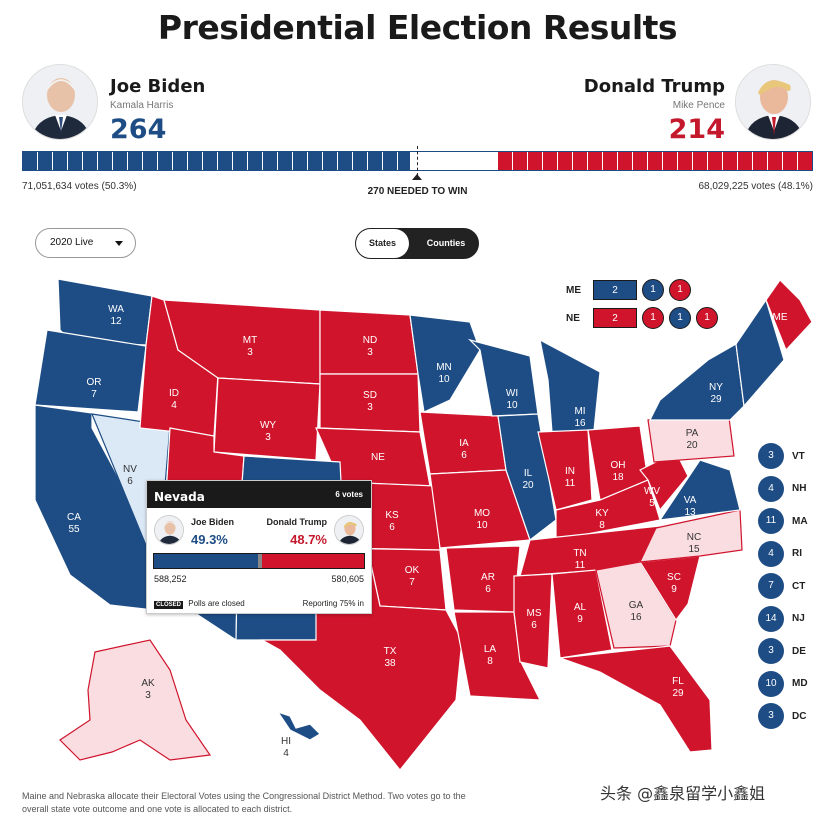  What do you see at coordinates (653, 290) in the screenshot?
I see `maine-district-1: 1` at bounding box center [653, 290].